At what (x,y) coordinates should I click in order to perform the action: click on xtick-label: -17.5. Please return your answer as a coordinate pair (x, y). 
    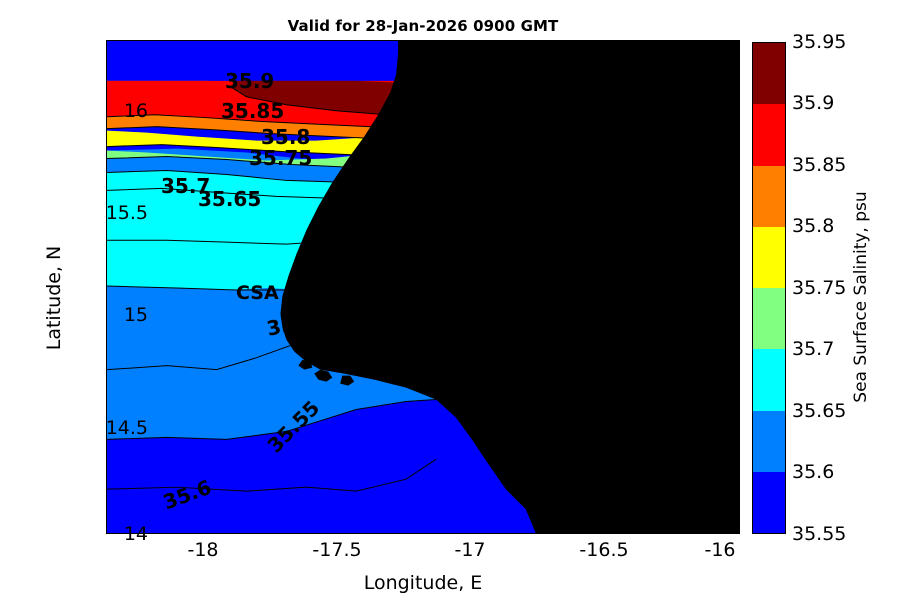
    Looking at the image, I should click on (337, 550).